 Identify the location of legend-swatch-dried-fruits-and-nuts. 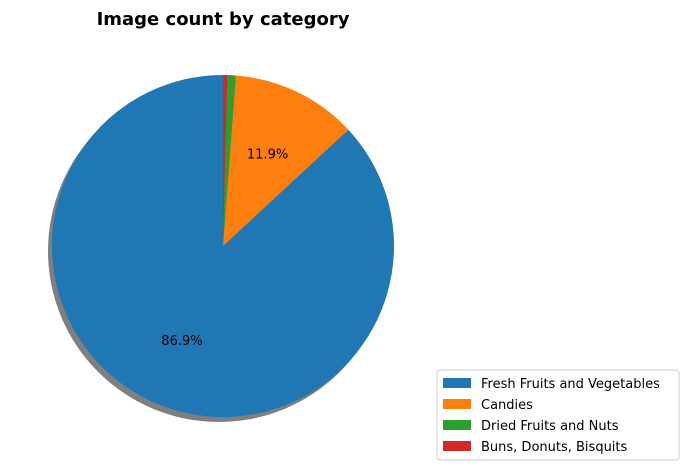
(457, 425).